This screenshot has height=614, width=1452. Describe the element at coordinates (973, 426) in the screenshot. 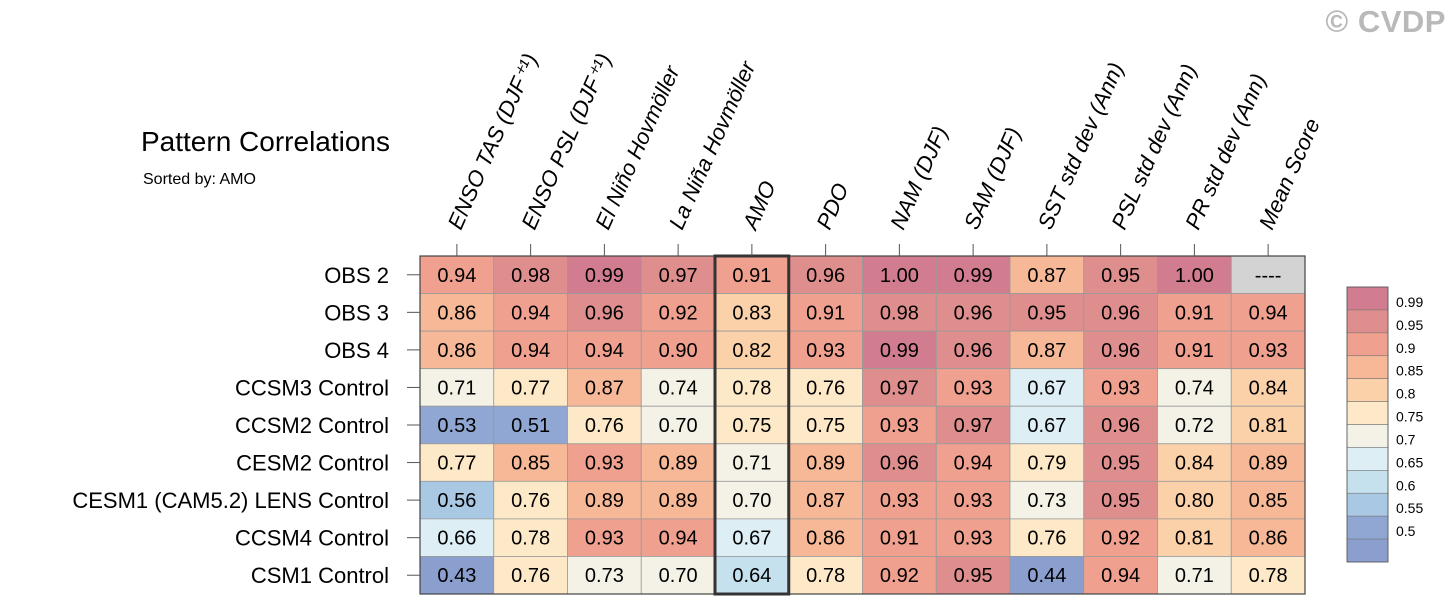

I see `cell-value: 0.97` at that location.